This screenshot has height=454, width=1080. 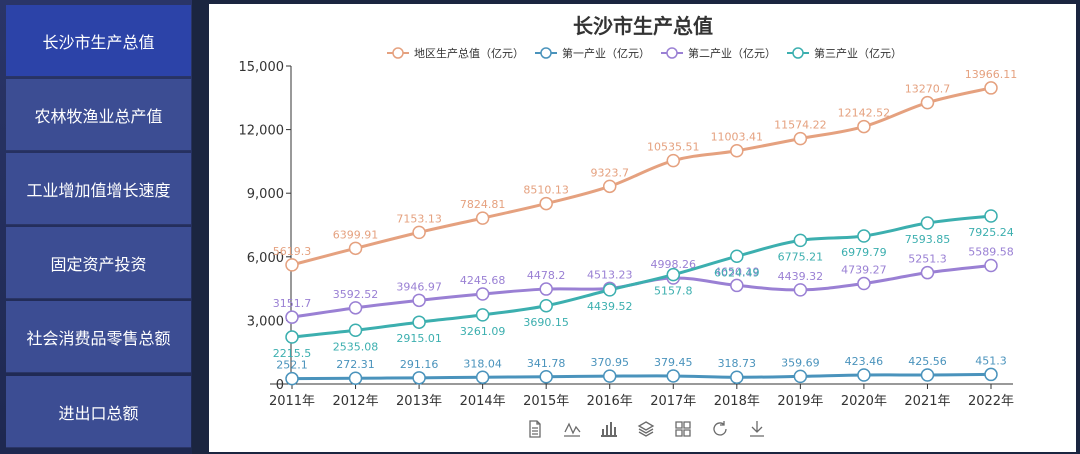 I want to click on data-label: 3592.52, so click(x=356, y=294).